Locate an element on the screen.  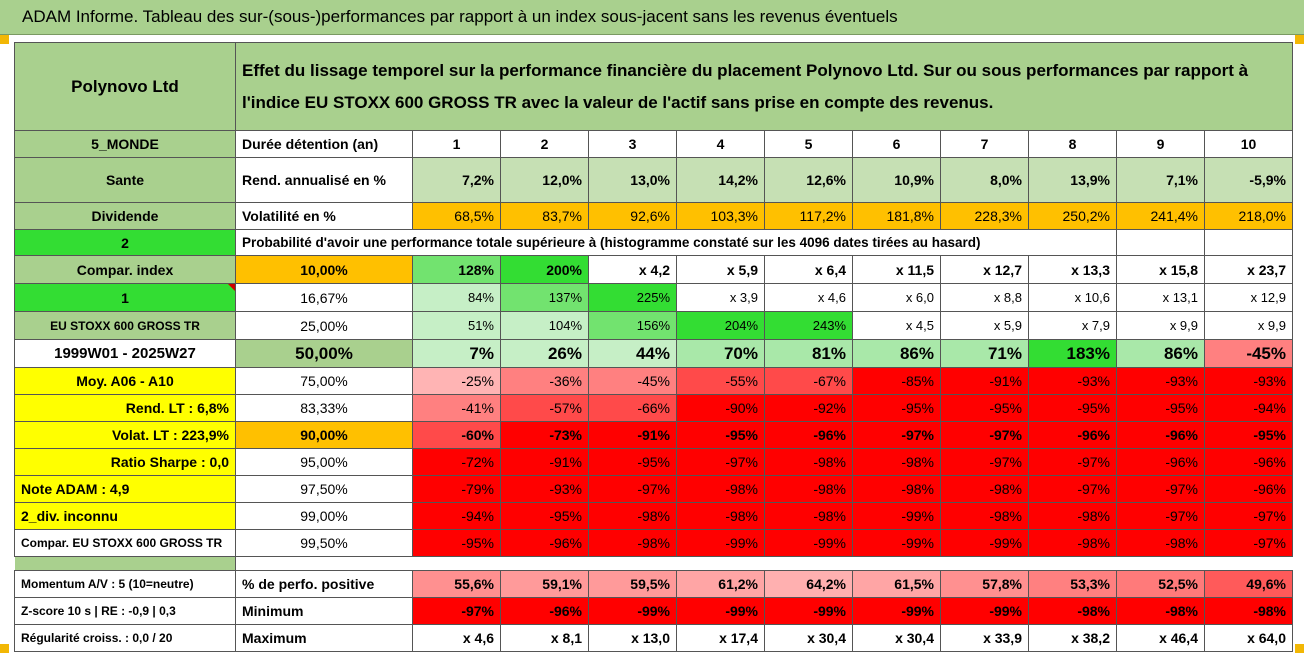
zscore-label: Z-score 10 s | RE : -0,9 | 0,3 is located at coordinates (125, 611).